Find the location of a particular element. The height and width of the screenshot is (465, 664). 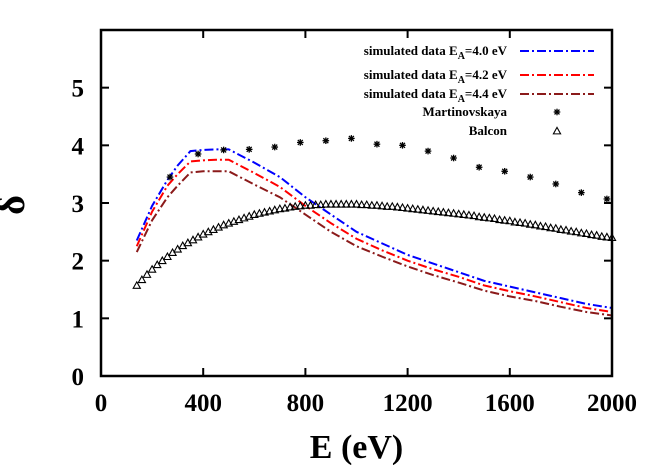

y-axis-title: δ is located at coordinates (16, 205).